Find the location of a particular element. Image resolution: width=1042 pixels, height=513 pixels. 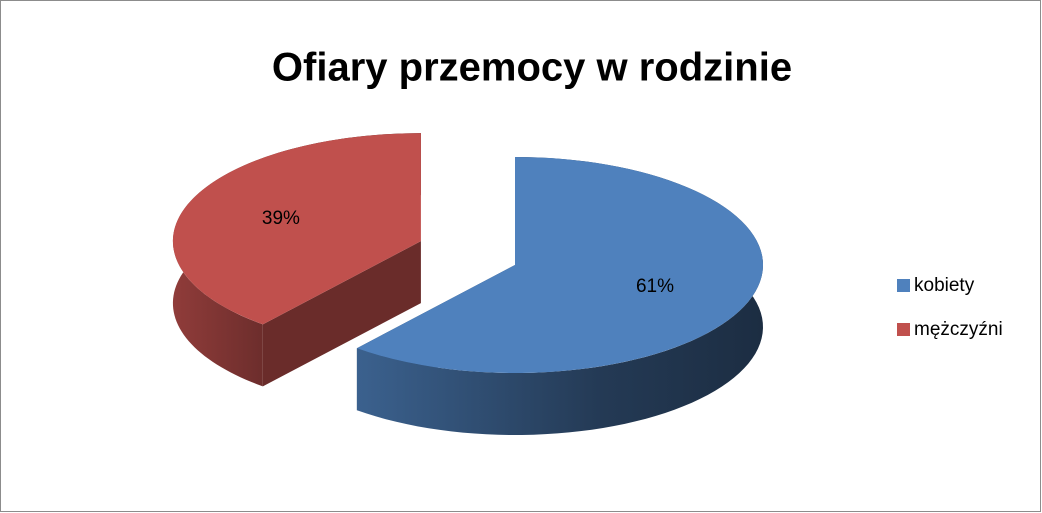

slice-cut-face is located at coordinates (341, 314).